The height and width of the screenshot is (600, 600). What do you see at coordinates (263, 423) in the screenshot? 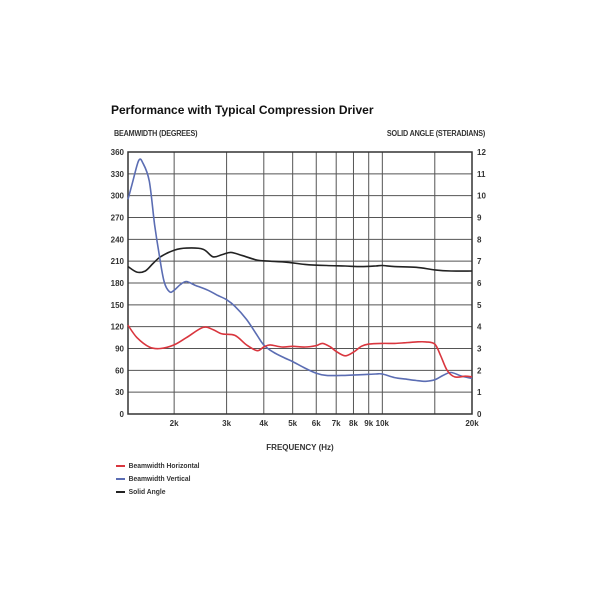
I see `x-tick-label: 4k` at bounding box center [263, 423].